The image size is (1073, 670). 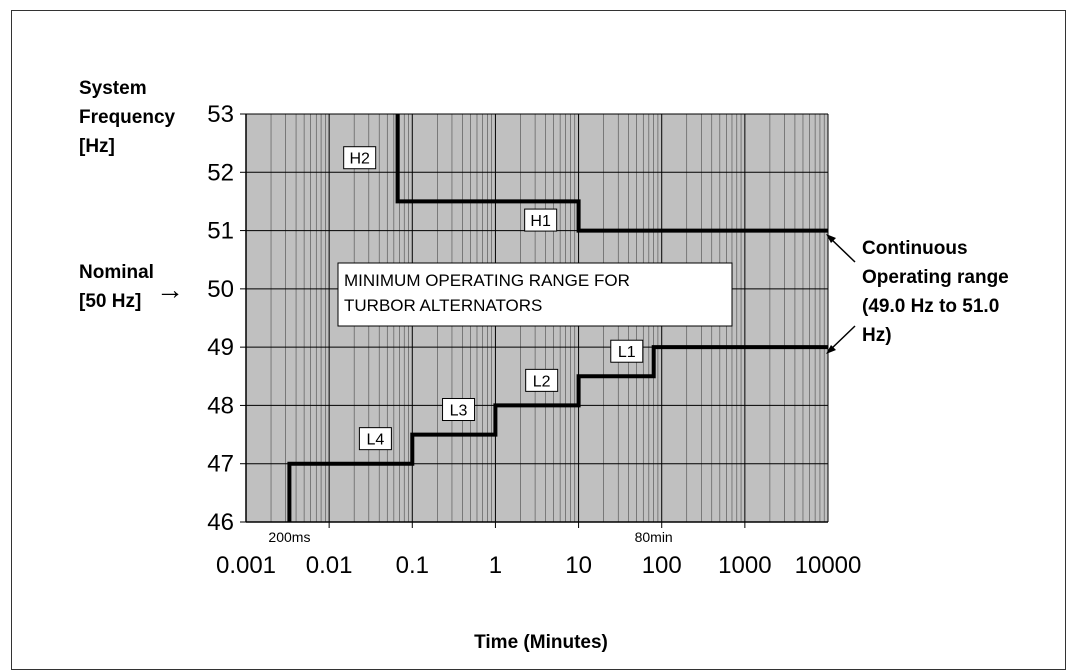 I want to click on y-tick-label: 46, so click(x=220, y=522).